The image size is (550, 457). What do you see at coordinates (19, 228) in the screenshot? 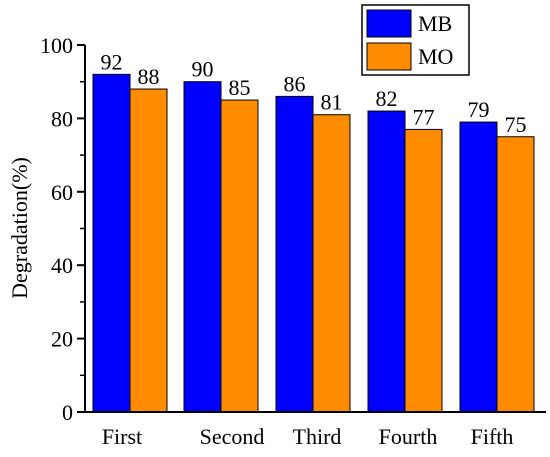
I see `y-axis-title: Degradation(%)` at bounding box center [19, 228].